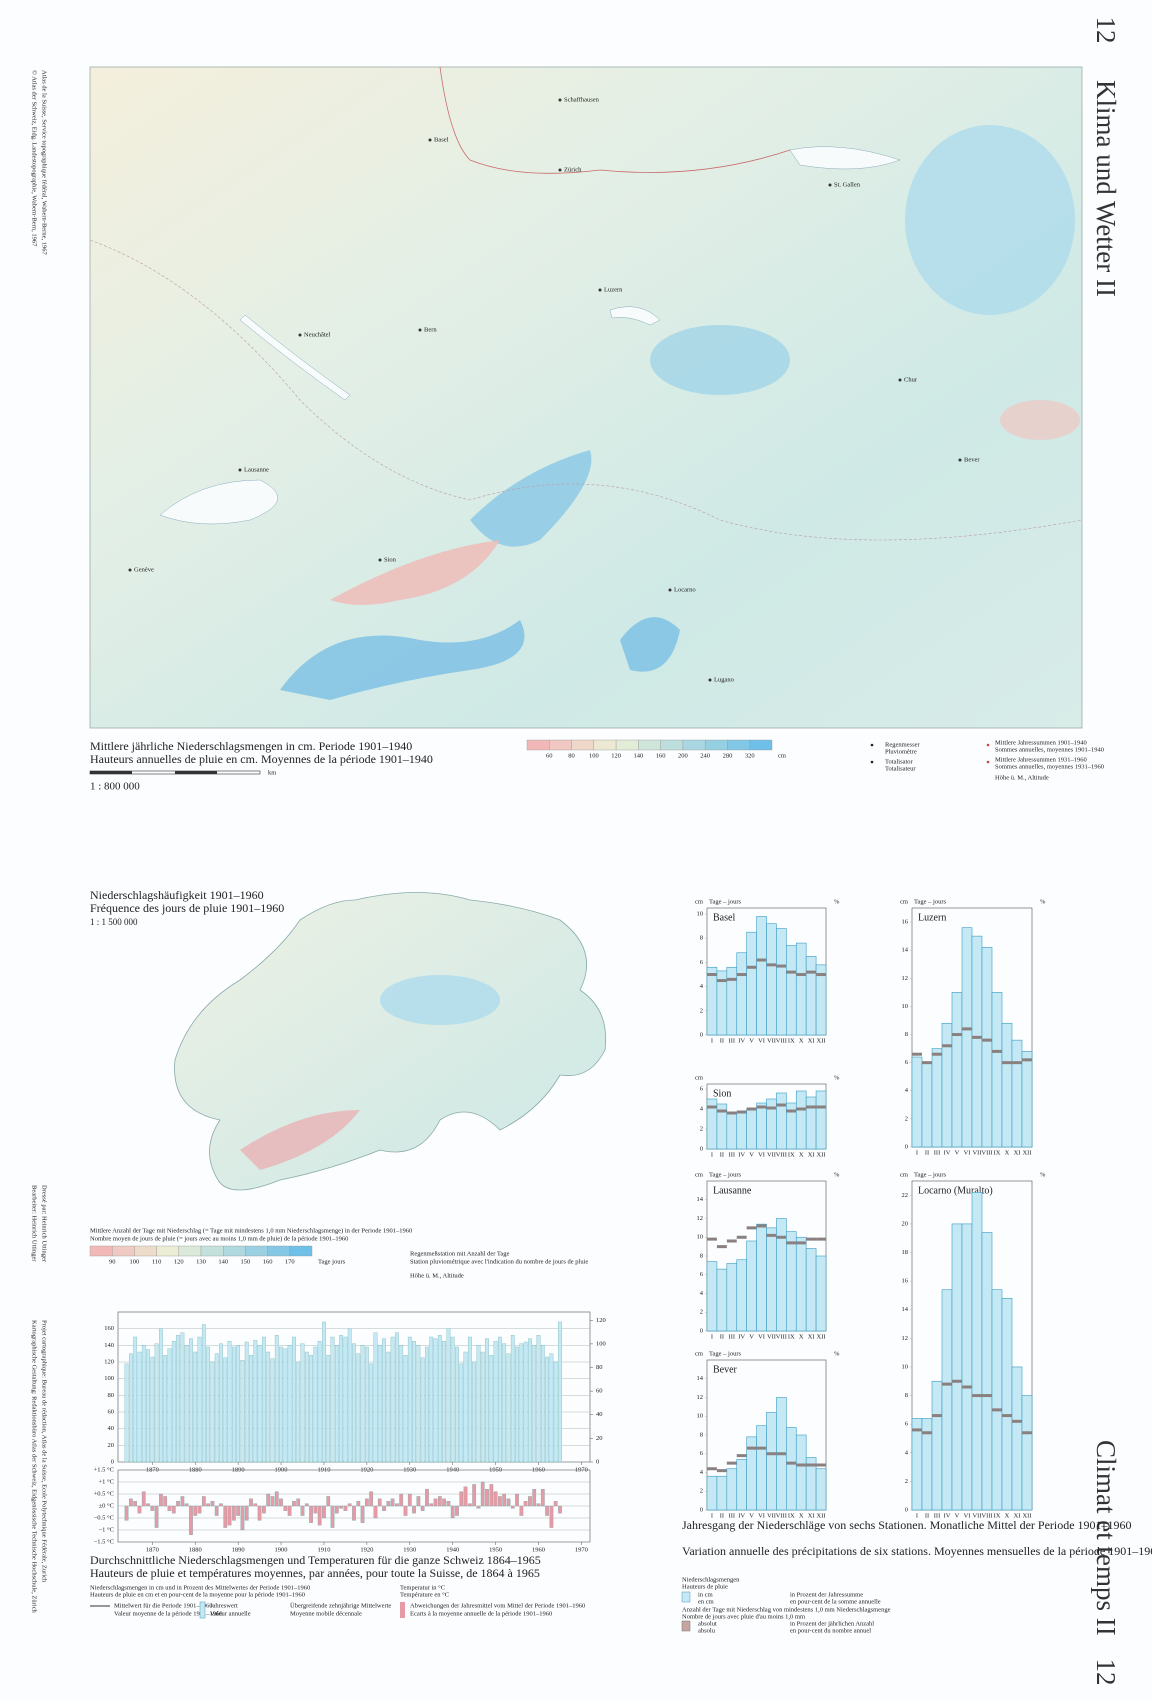 The height and width of the screenshot is (1700, 1152). Describe the element at coordinates (724, 917) in the screenshot. I see `station-name: Basel` at that location.